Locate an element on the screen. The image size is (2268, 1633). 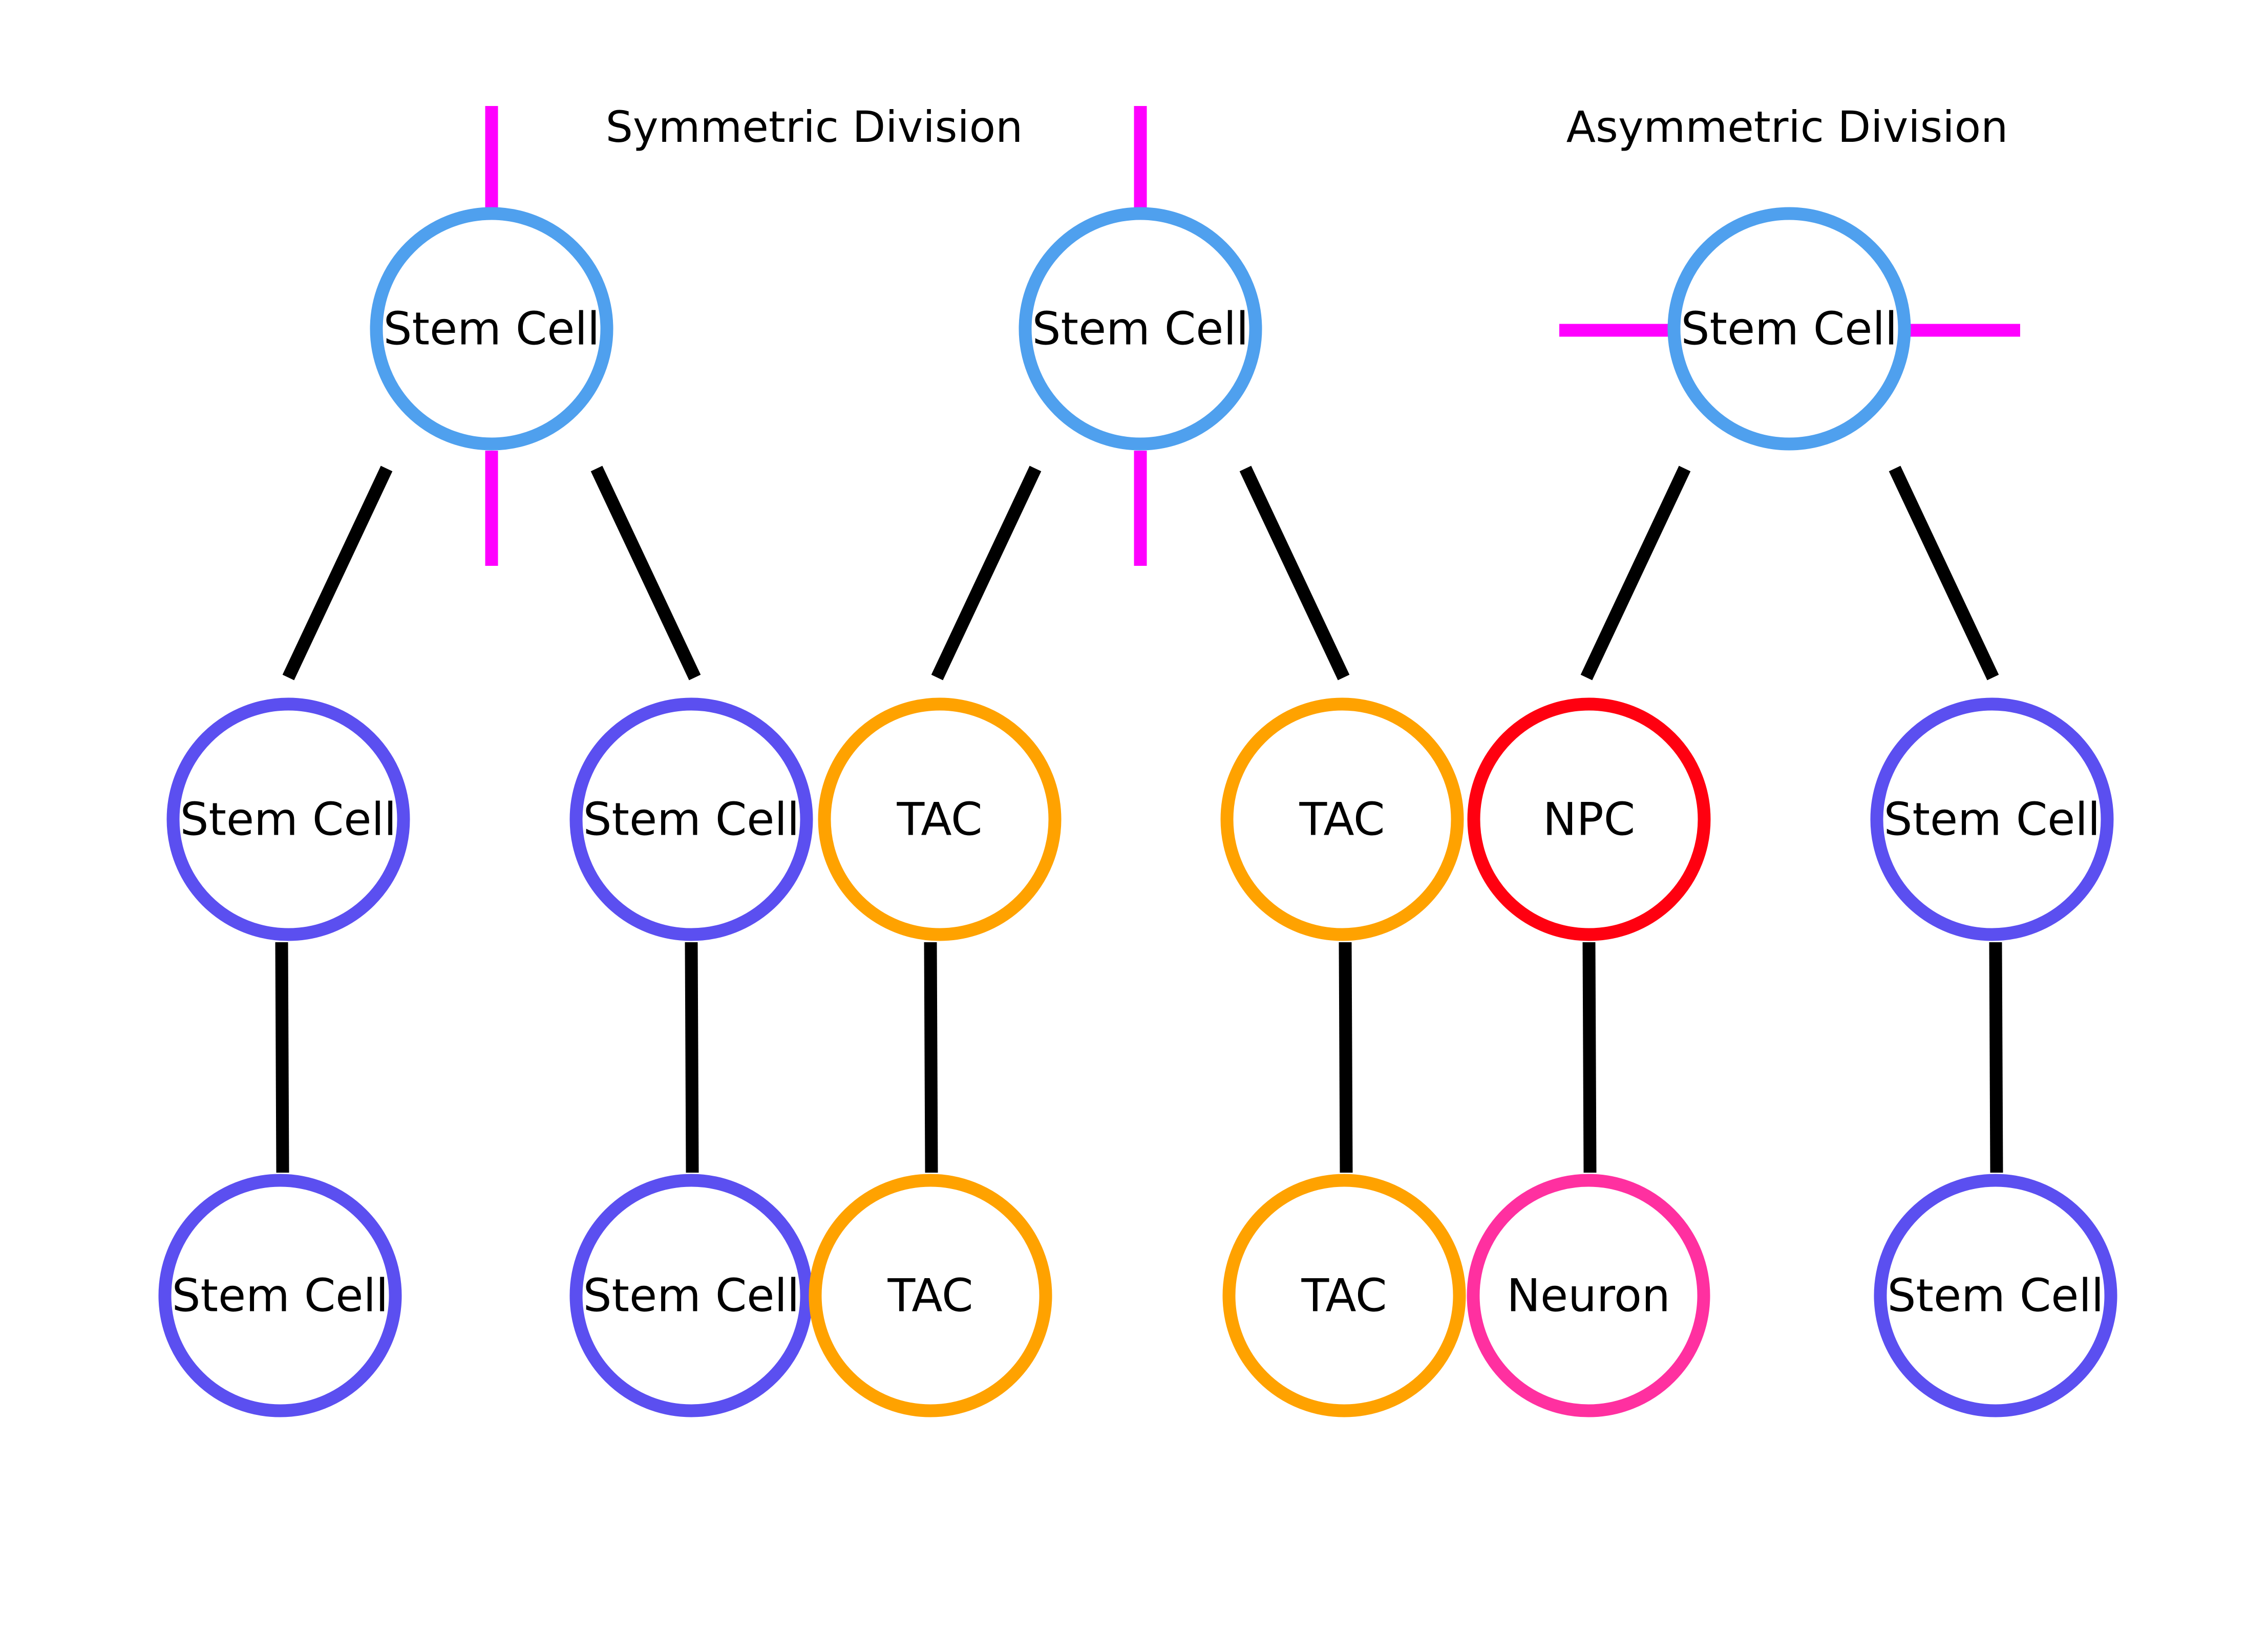
descendant-cell-left: Stem Cell is located at coordinates (280, 1295).